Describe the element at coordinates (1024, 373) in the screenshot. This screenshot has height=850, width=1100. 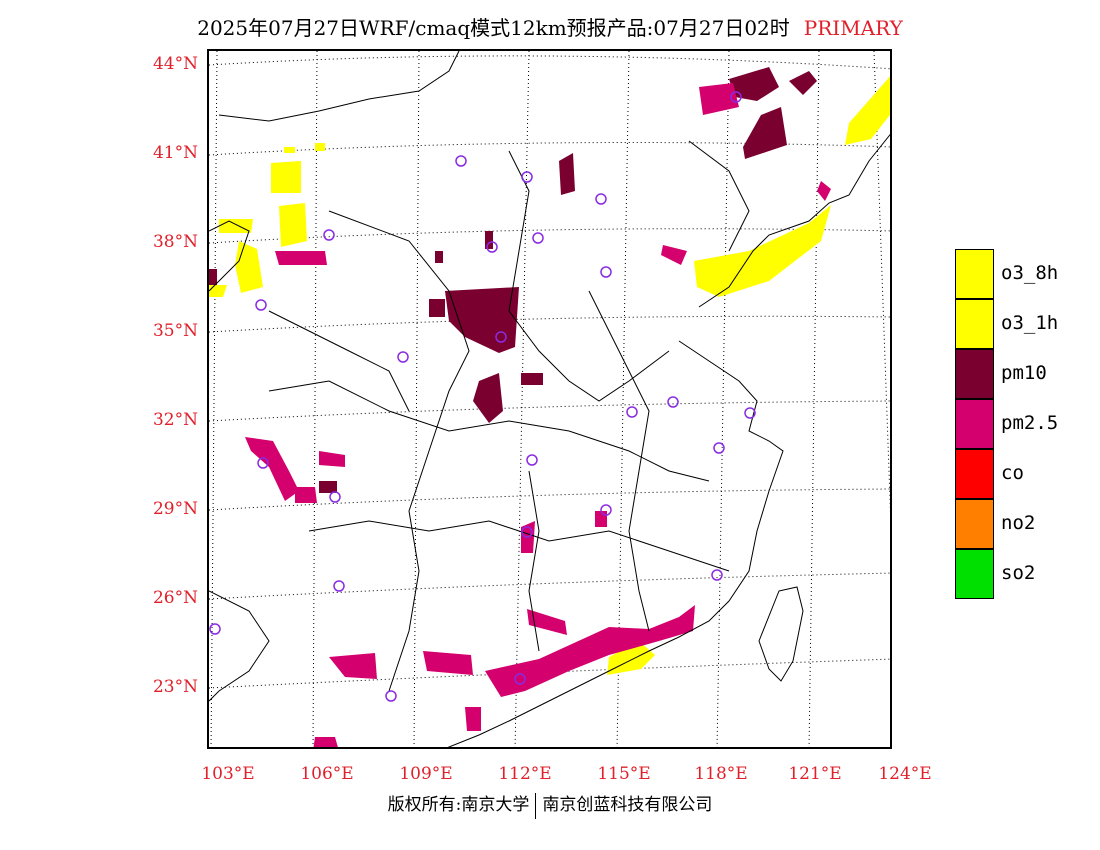
I see `legend-label: pm10` at that location.